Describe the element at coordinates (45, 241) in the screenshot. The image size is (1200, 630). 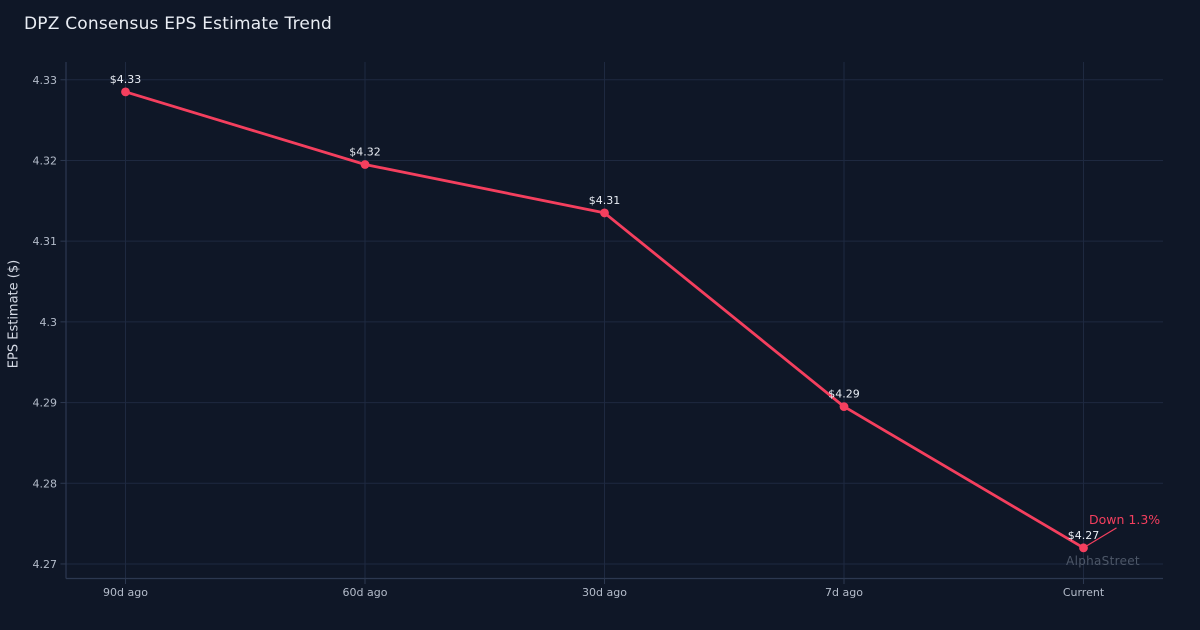
I see `y-tick-label: 4.31` at that location.